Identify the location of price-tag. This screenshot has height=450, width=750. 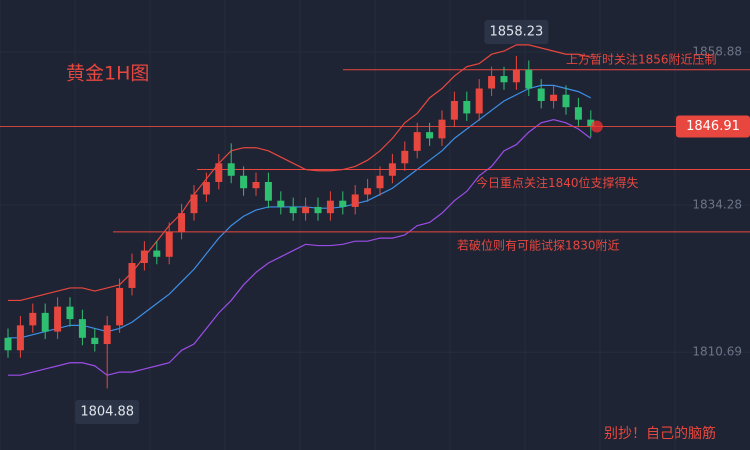
(713, 126).